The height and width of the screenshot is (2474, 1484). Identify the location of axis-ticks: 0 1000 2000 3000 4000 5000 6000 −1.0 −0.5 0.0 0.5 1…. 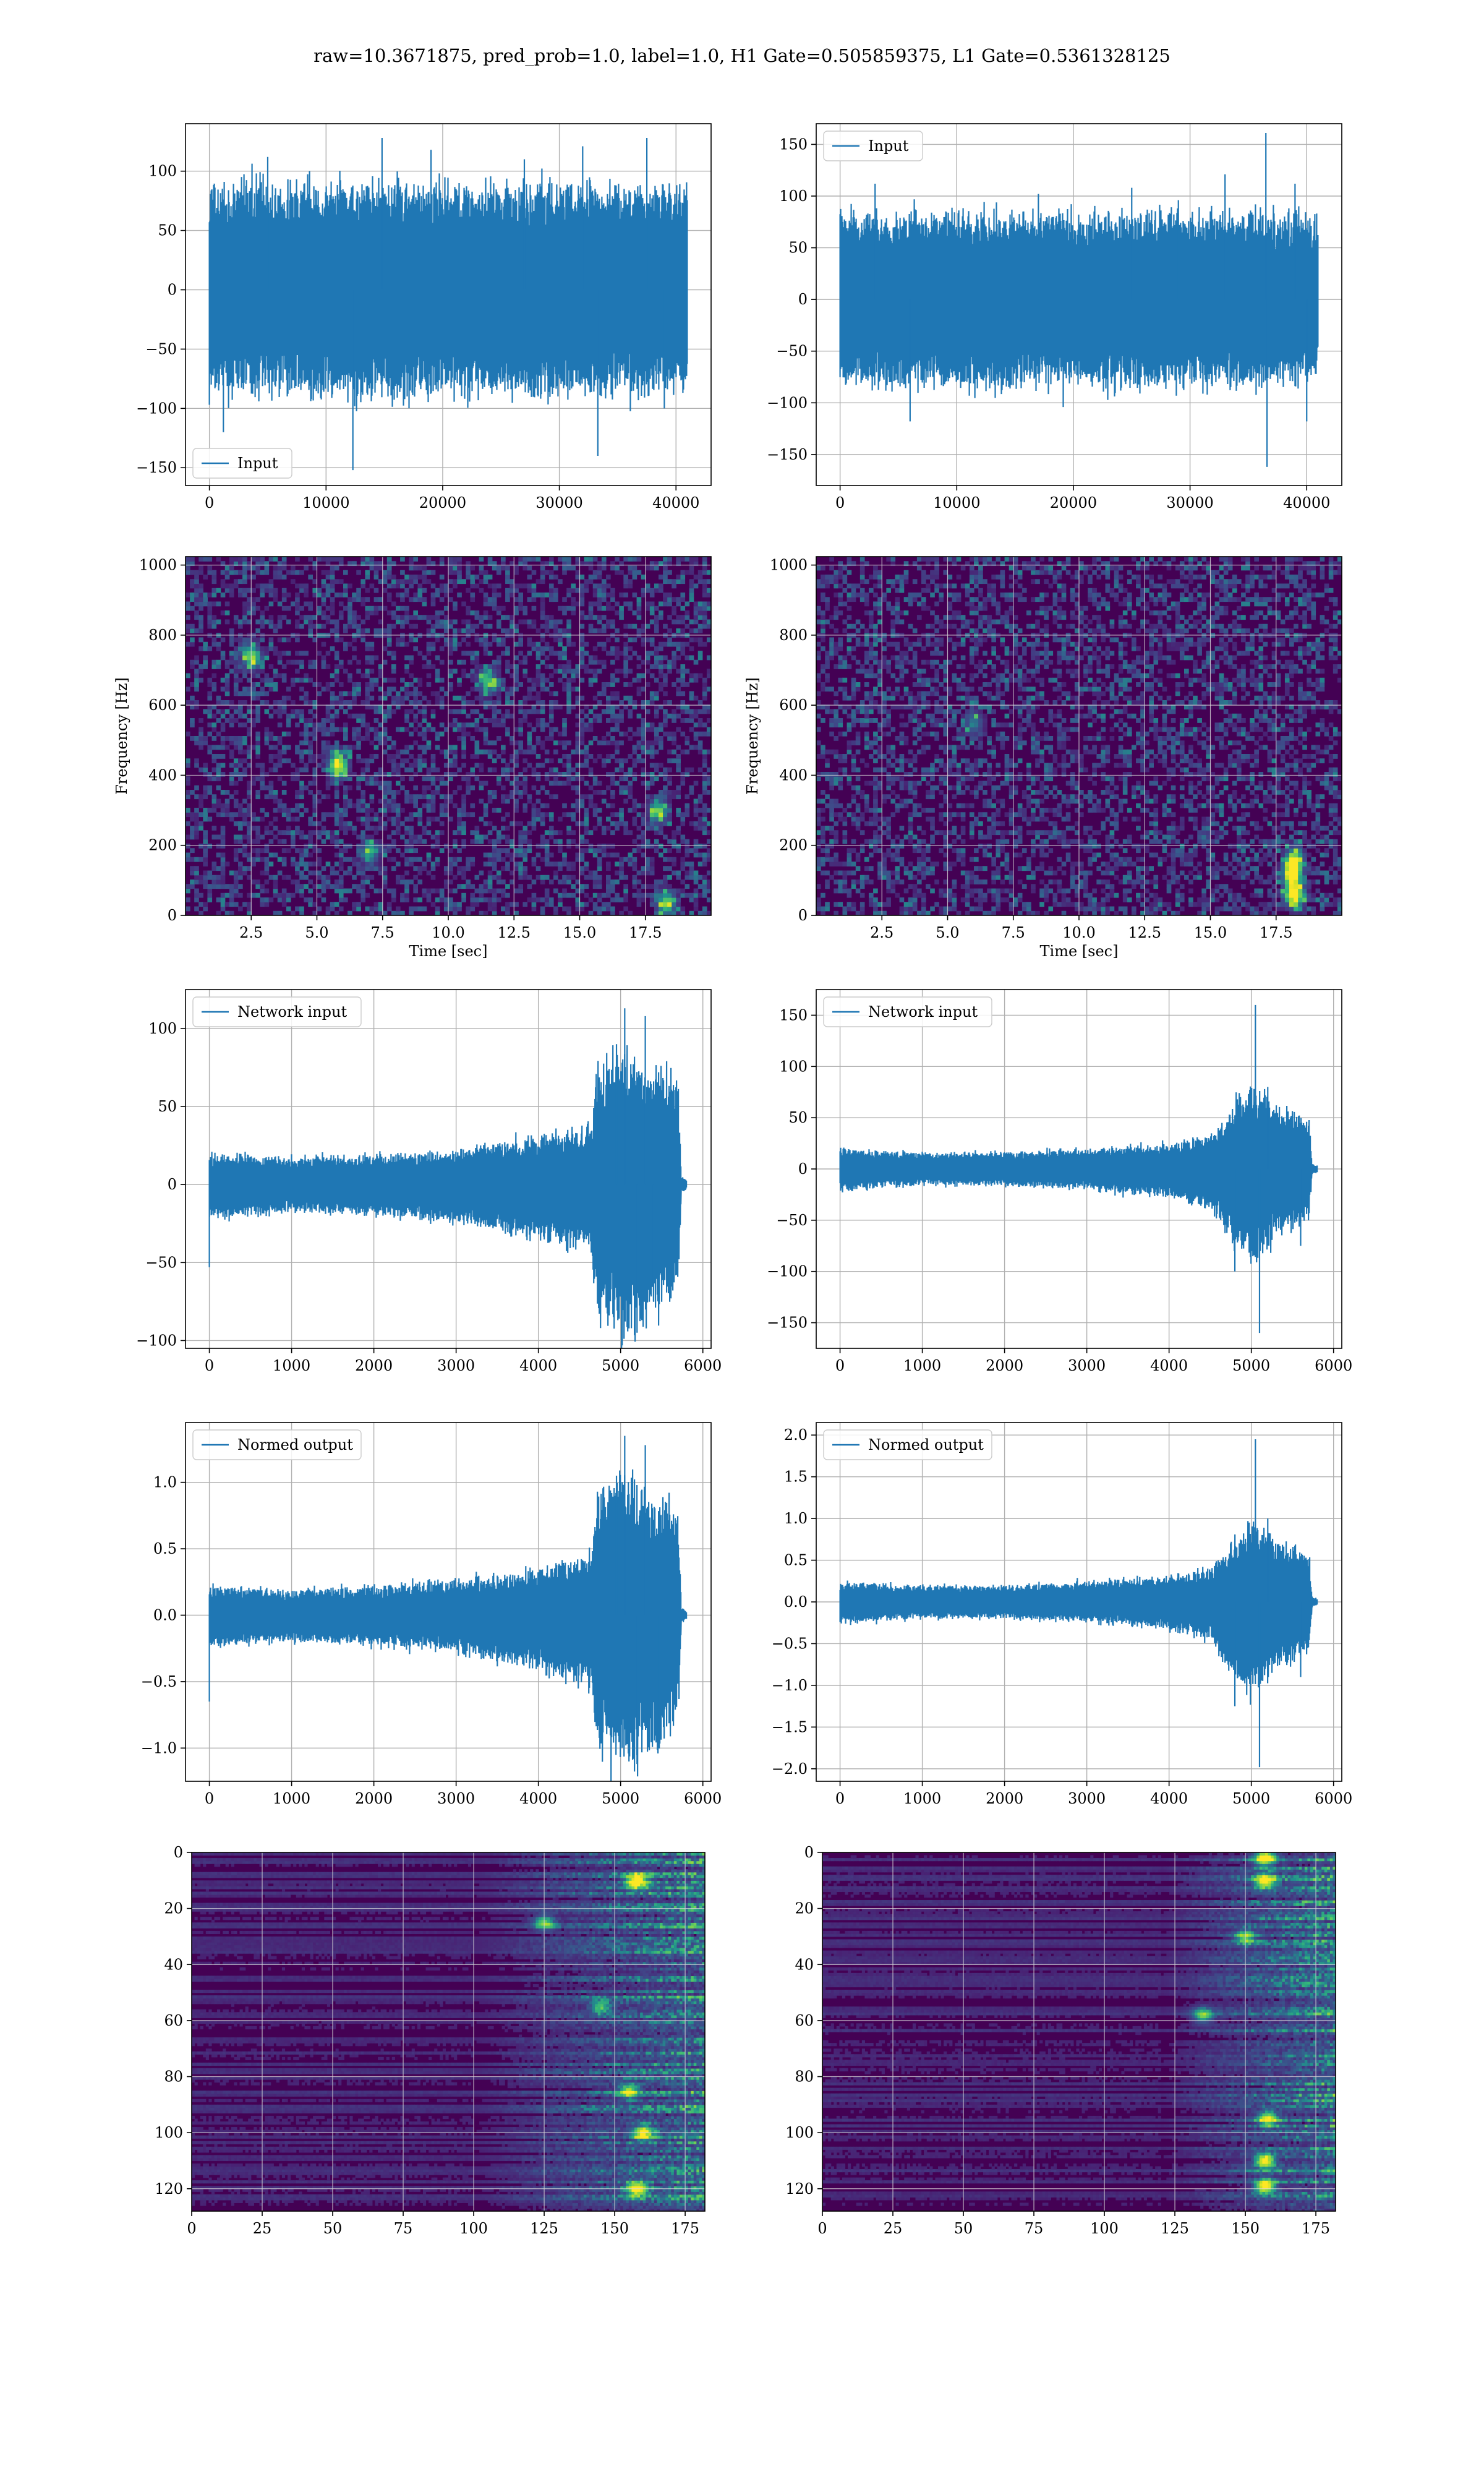
(431, 1640).